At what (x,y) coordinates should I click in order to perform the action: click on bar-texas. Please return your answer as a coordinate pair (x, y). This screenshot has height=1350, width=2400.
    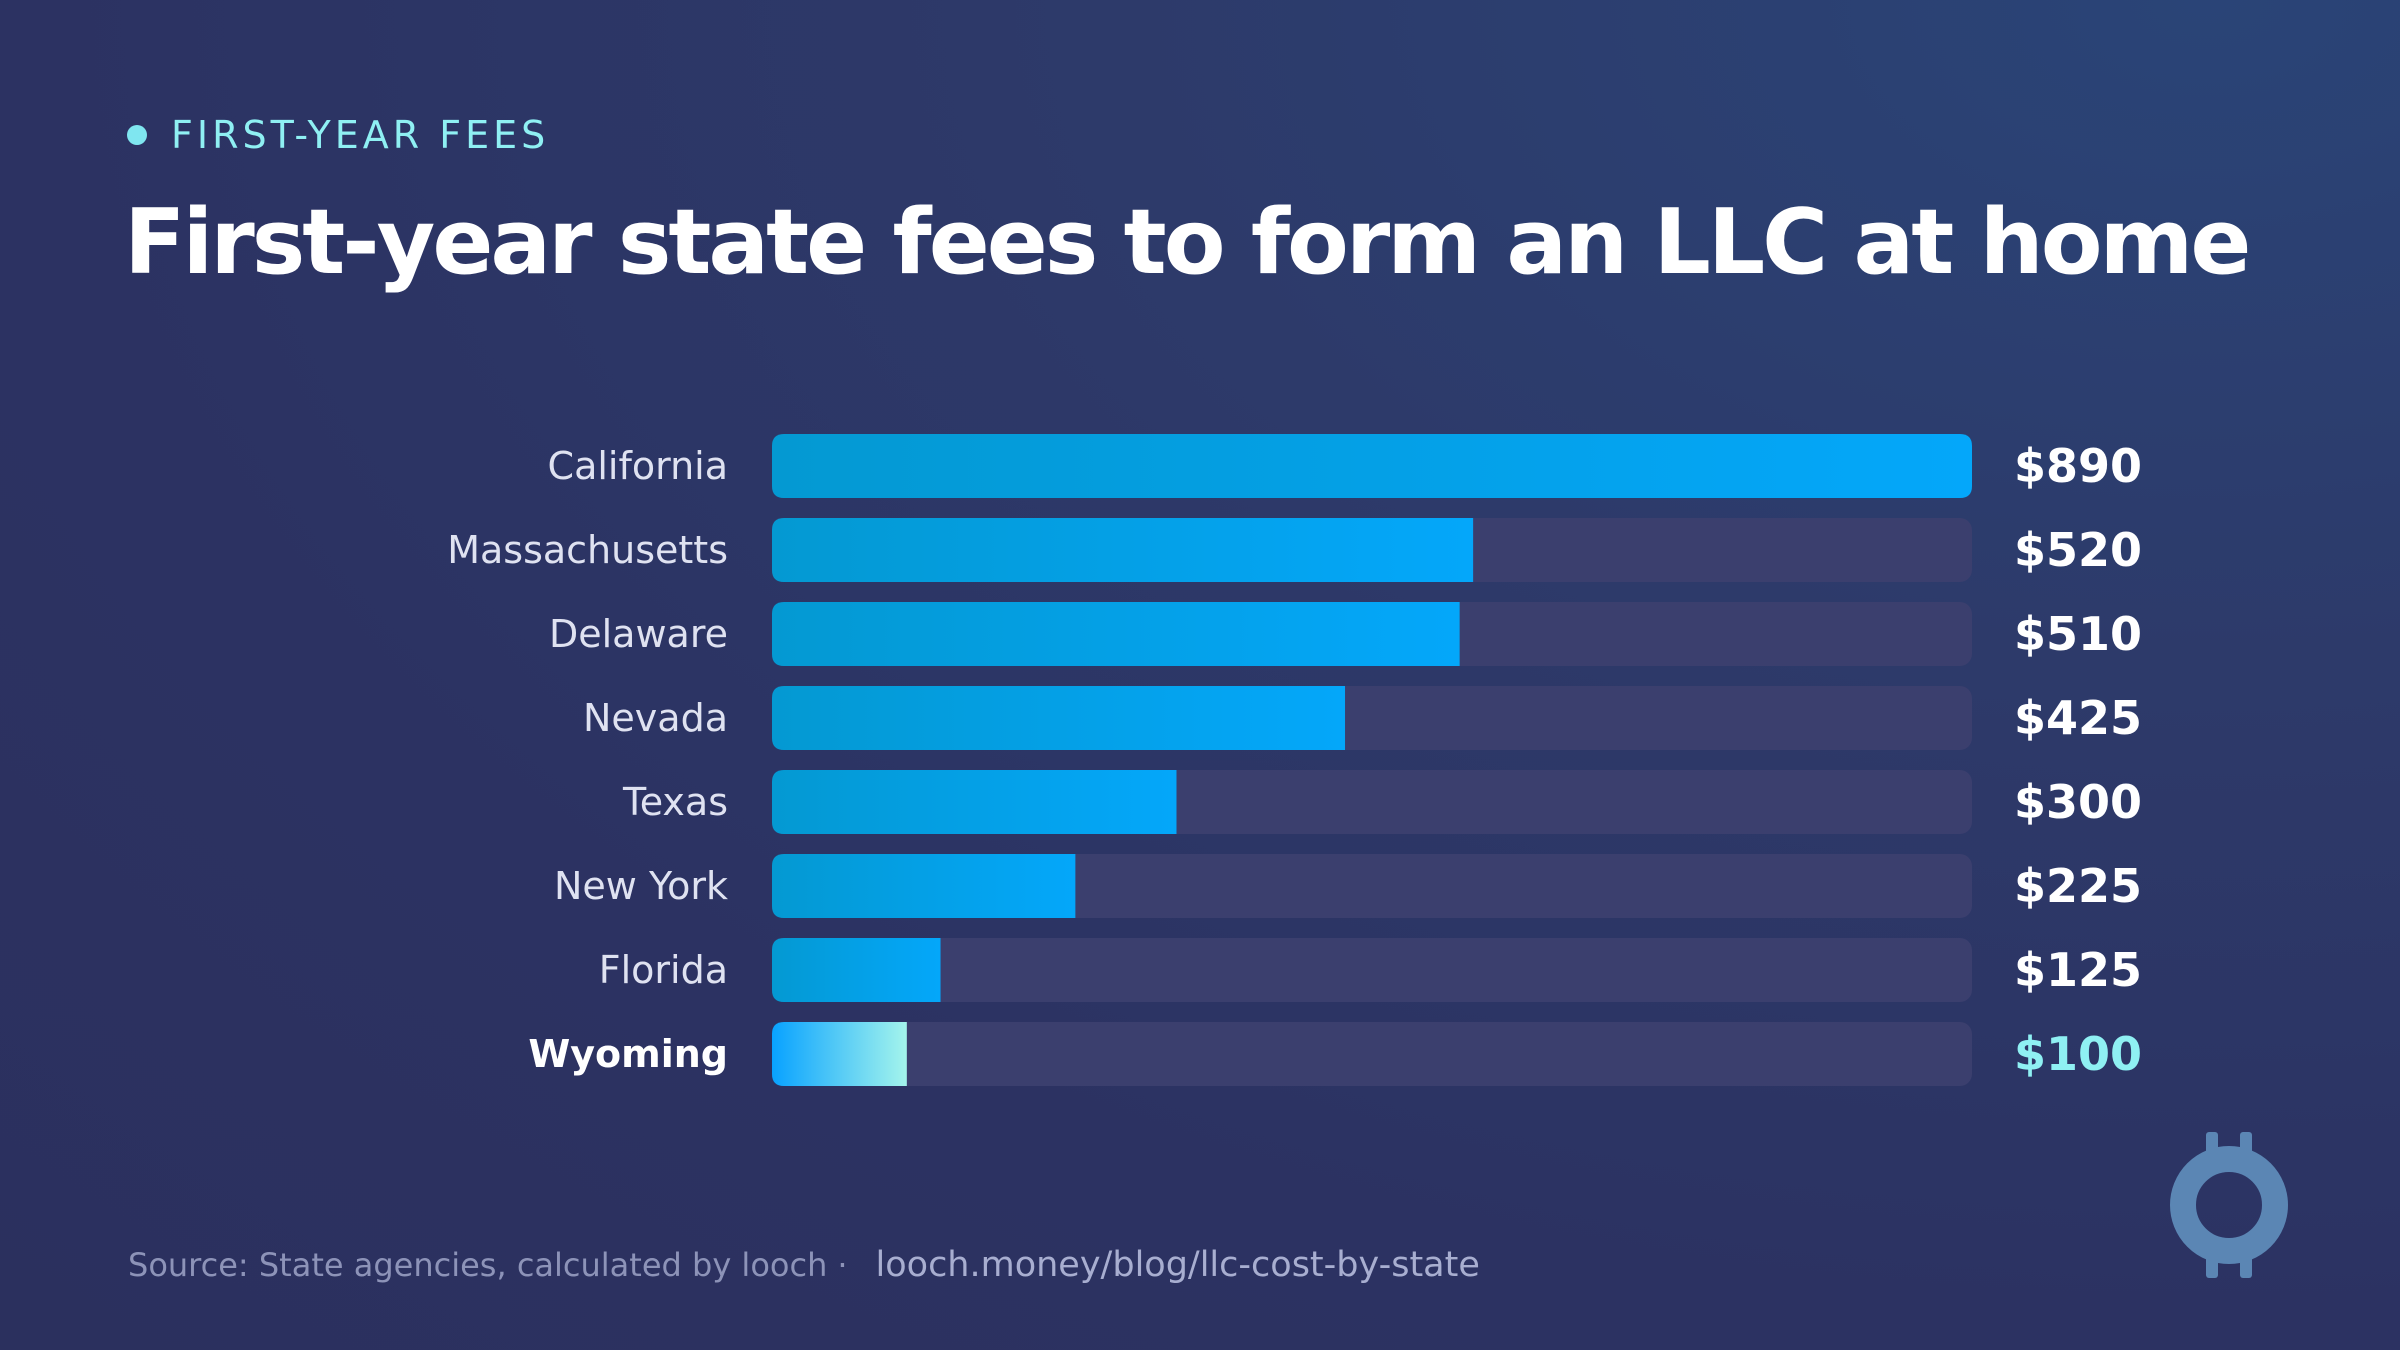
    Looking at the image, I should click on (974, 802).